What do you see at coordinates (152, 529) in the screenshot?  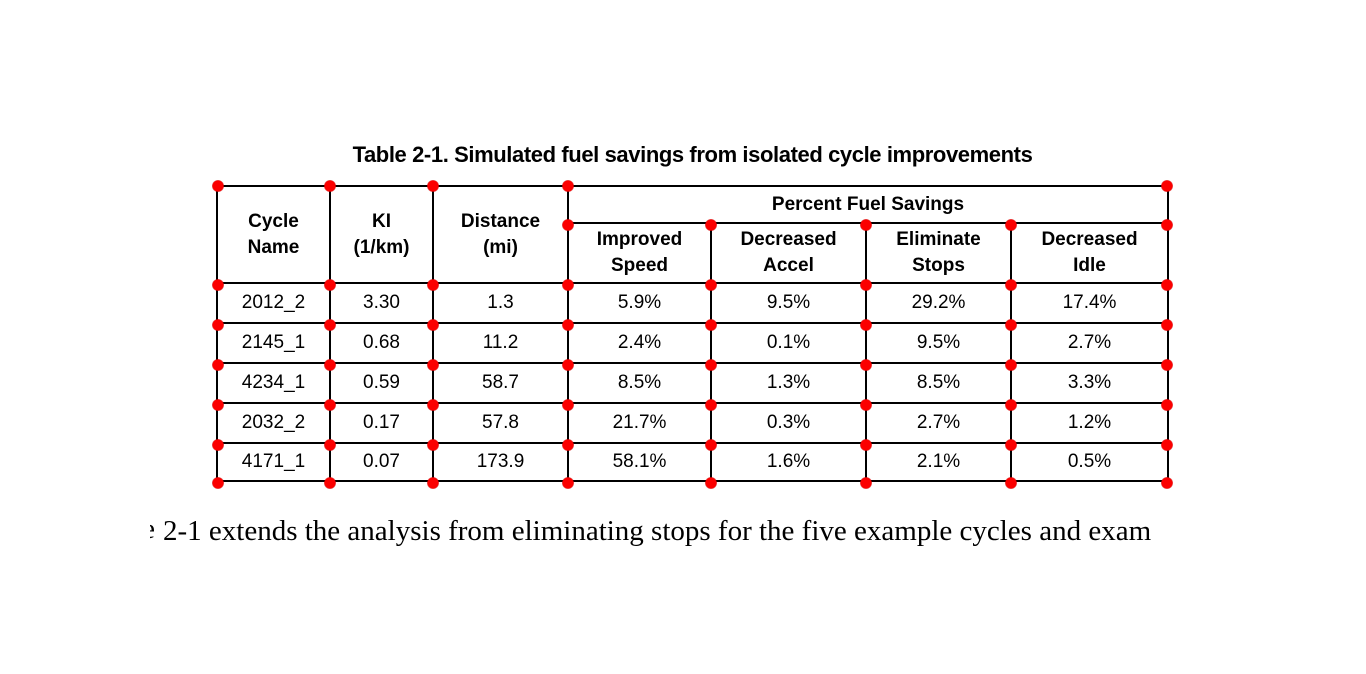 I see `clipped-letter-fragment: e` at bounding box center [152, 529].